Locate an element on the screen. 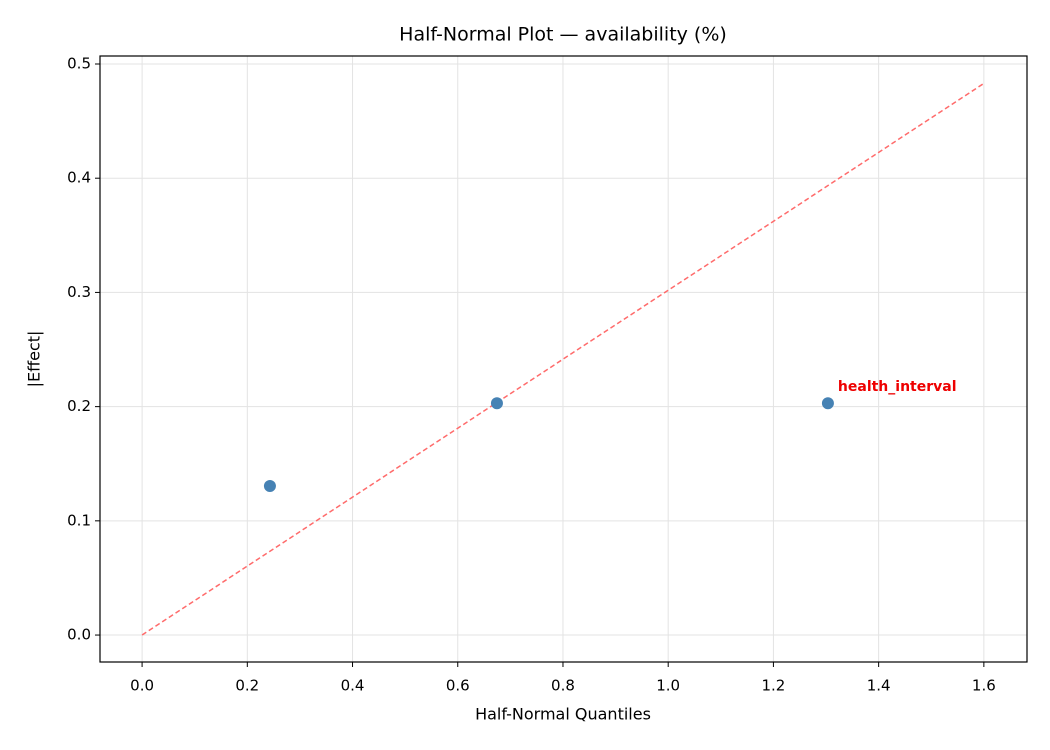  y-tick-label: 0.0 is located at coordinates (79, 635).